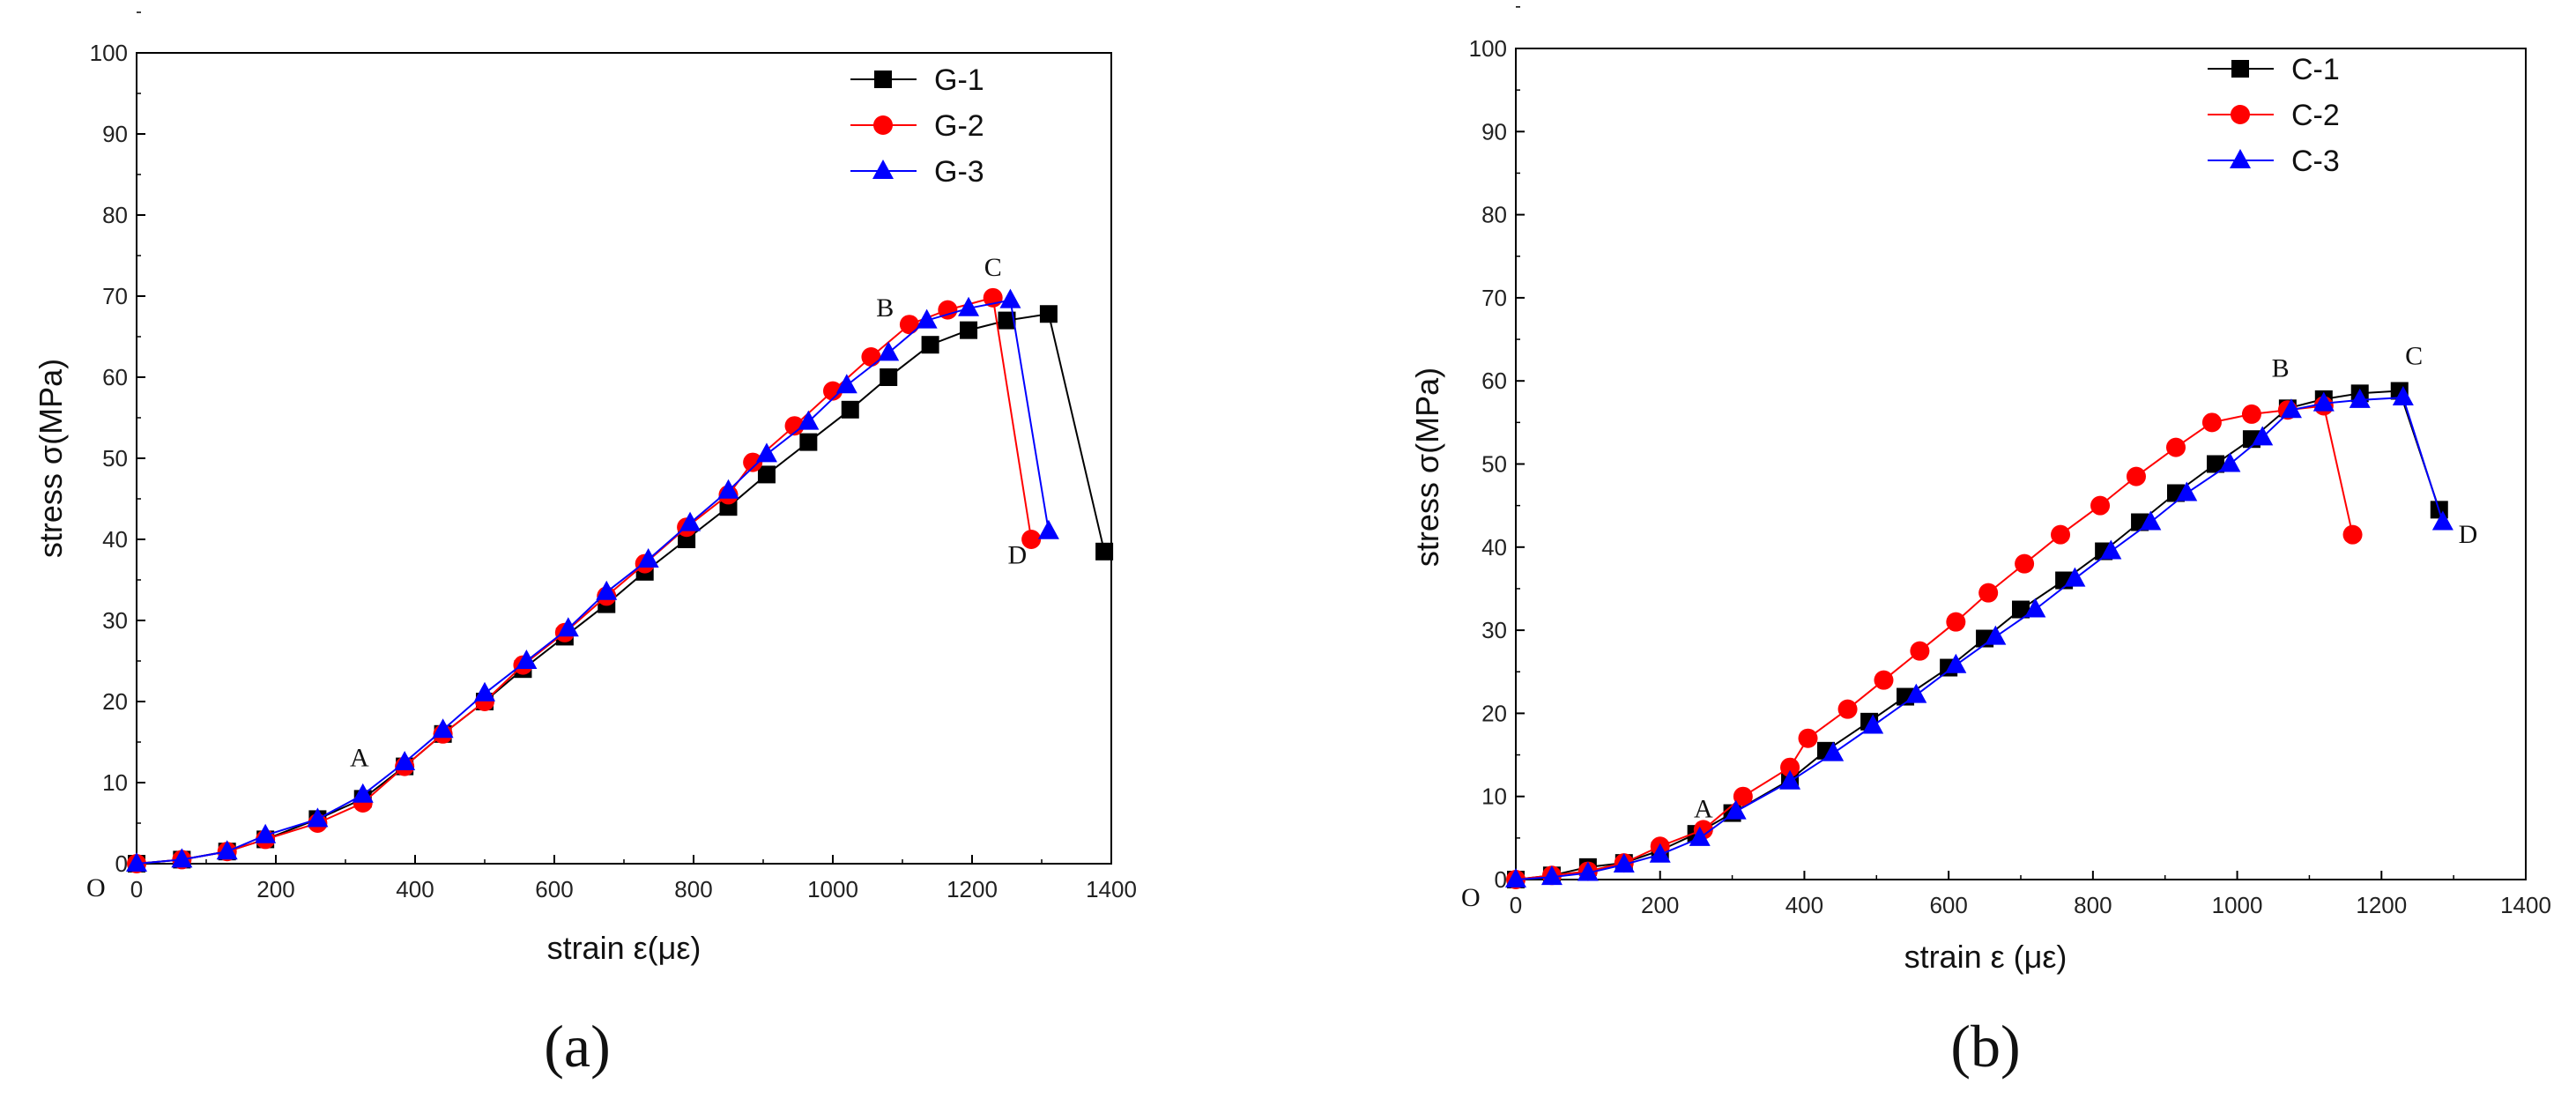 The height and width of the screenshot is (1099, 2576). I want to click on y-tick-label: 70, so click(115, 296).